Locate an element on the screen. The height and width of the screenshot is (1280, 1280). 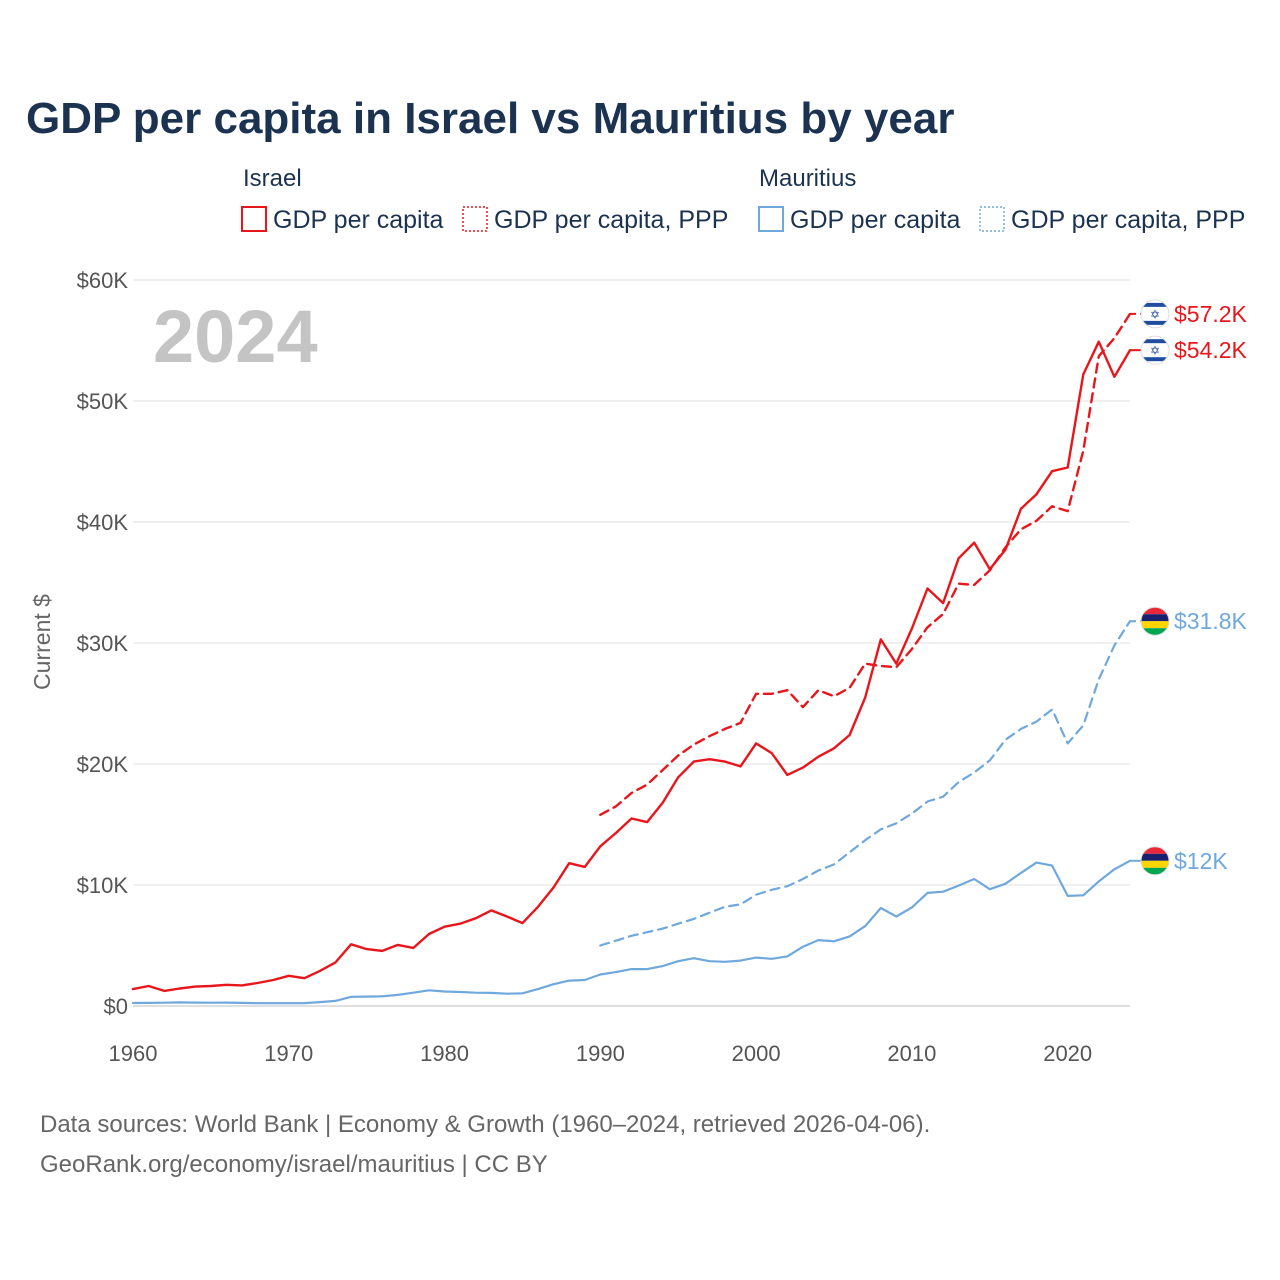
x-tick-label: 1990 is located at coordinates (600, 1053).